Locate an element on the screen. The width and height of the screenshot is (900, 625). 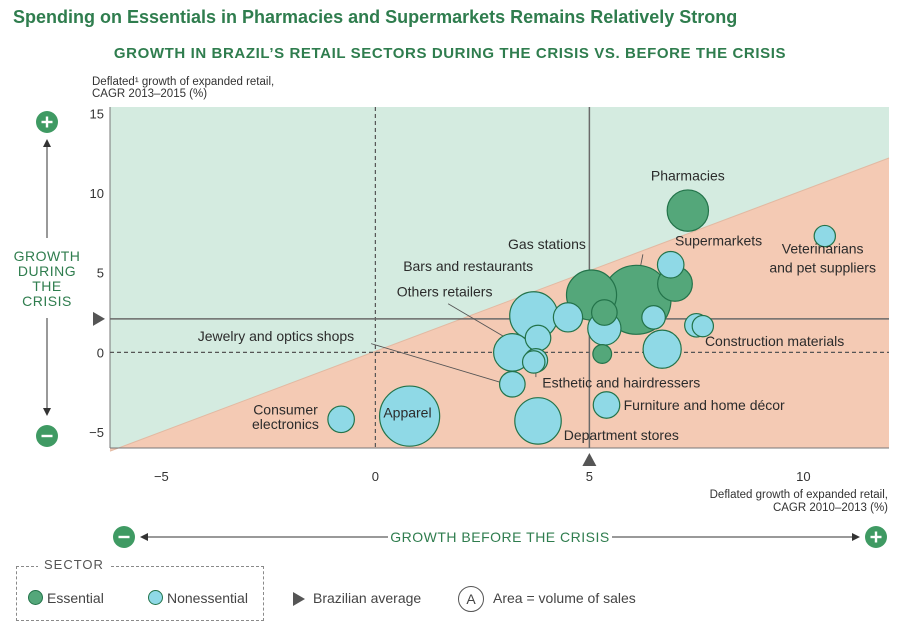
y-axis-label: CAGR 2013–2015 (%) is located at coordinates (149, 94).